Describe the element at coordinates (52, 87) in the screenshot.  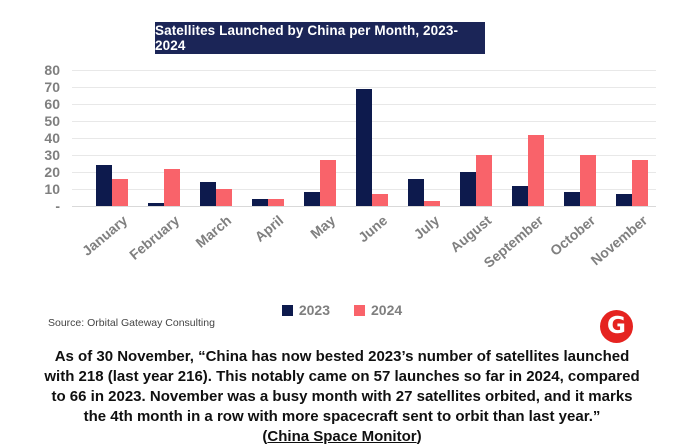
I see `y-axis-tick-label: 70` at that location.